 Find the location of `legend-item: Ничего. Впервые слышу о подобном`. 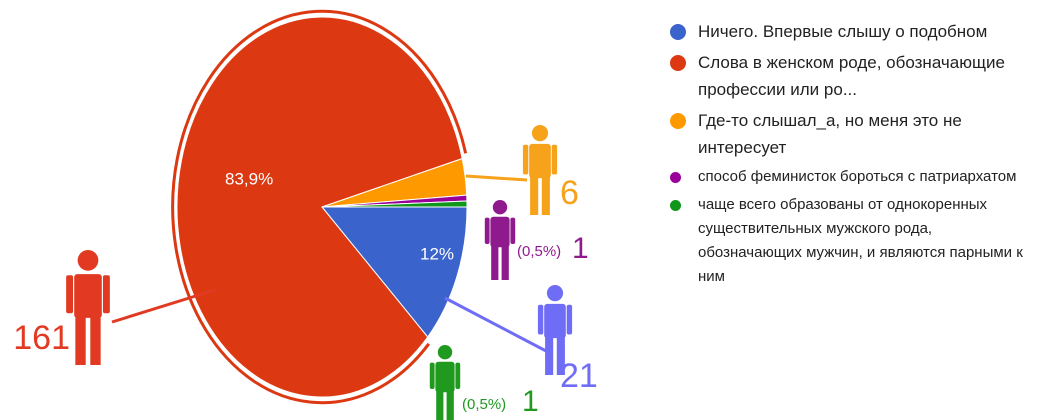

legend-item: Ничего. Впервые слышу о подобном is located at coordinates (848, 31).